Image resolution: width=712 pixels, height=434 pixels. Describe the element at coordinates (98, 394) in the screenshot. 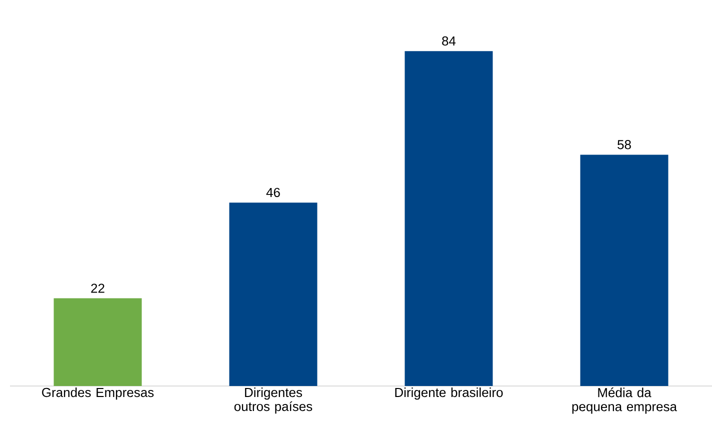

I see `x-tick-label: Grandes Empresas` at that location.